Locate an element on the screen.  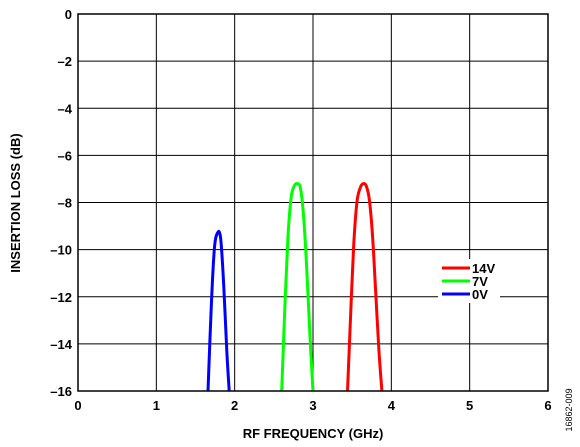
legend-label-0v: 0V is located at coordinates (480, 294).